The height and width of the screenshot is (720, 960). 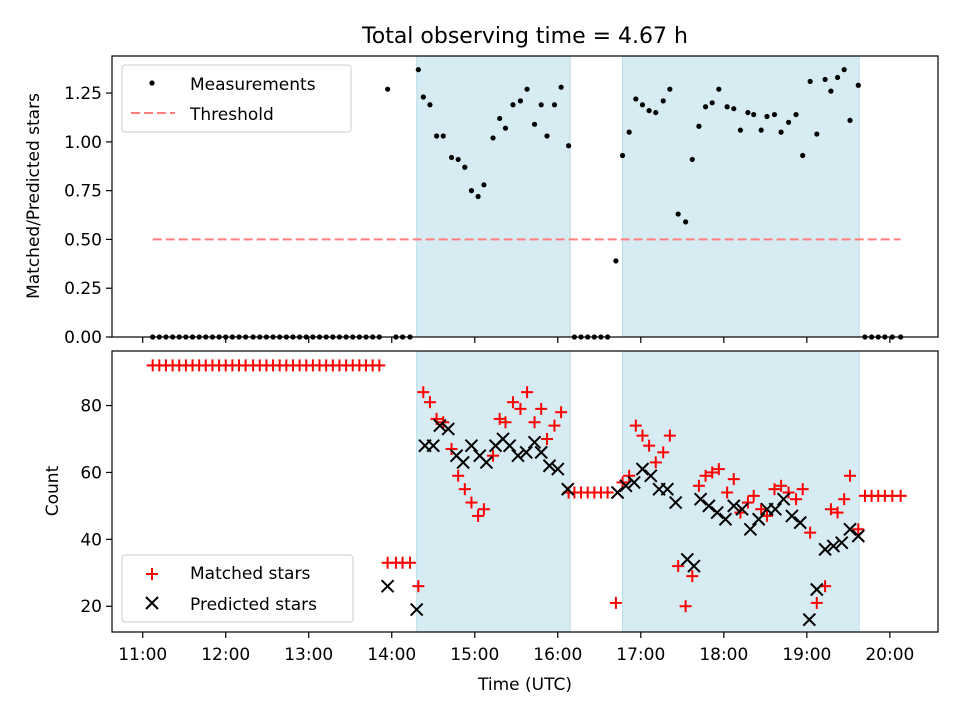 I want to click on count-xtick-label: 18:00, so click(x=723, y=655).